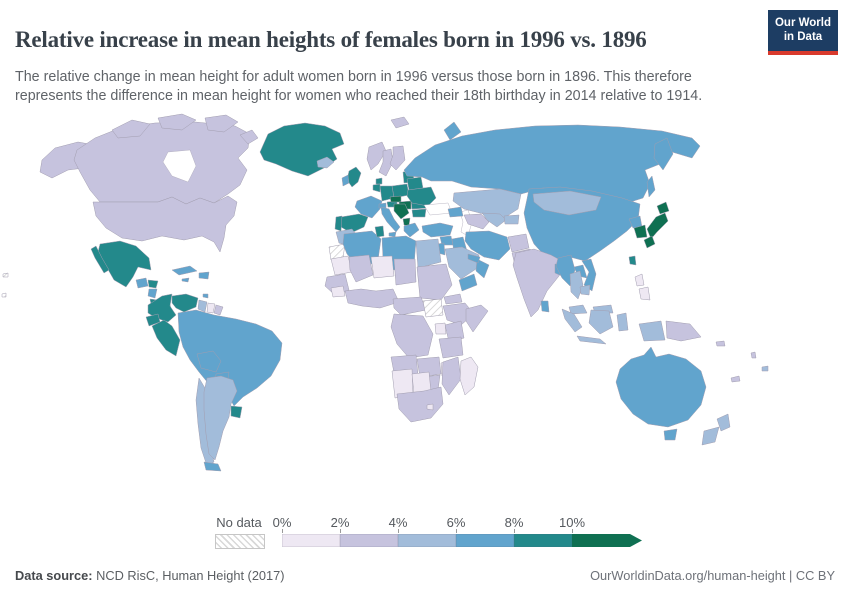 This screenshot has width=850, height=600. I want to click on country-balkans, so click(401, 211).